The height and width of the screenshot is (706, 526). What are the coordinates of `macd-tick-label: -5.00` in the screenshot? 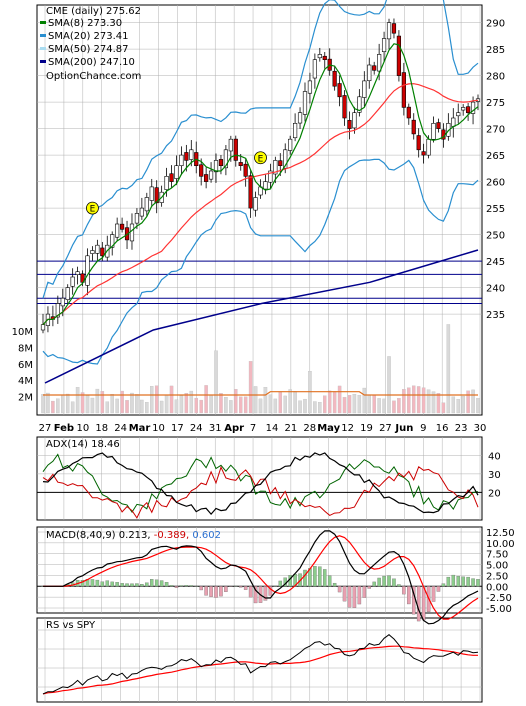 It's located at (499, 609).